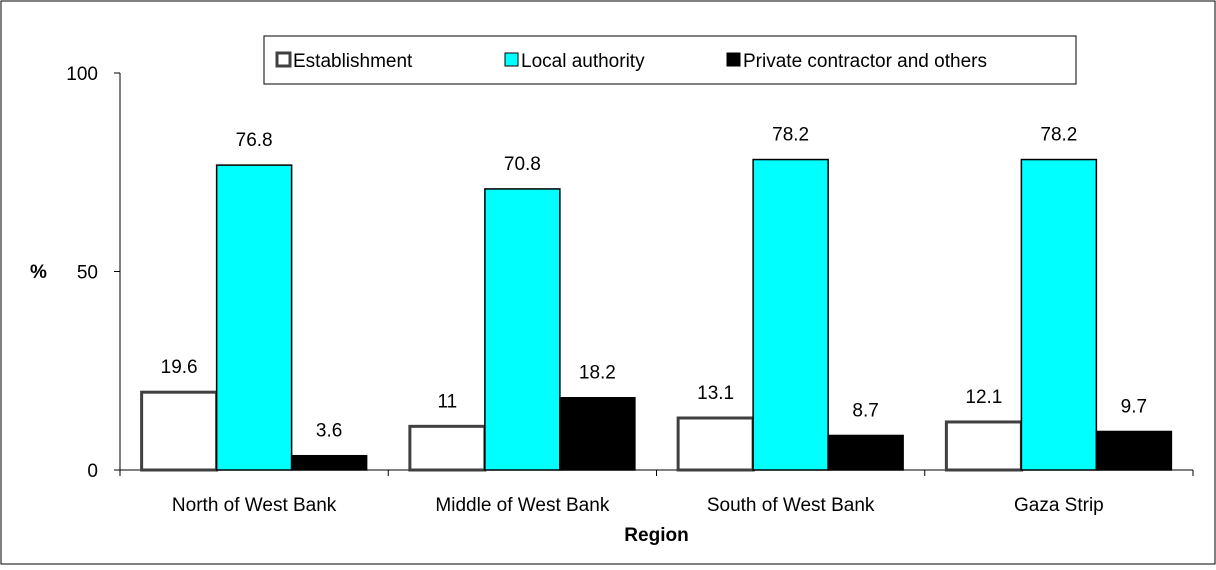 The height and width of the screenshot is (570, 1216). I want to click on y-tick-label: 50, so click(87, 273).